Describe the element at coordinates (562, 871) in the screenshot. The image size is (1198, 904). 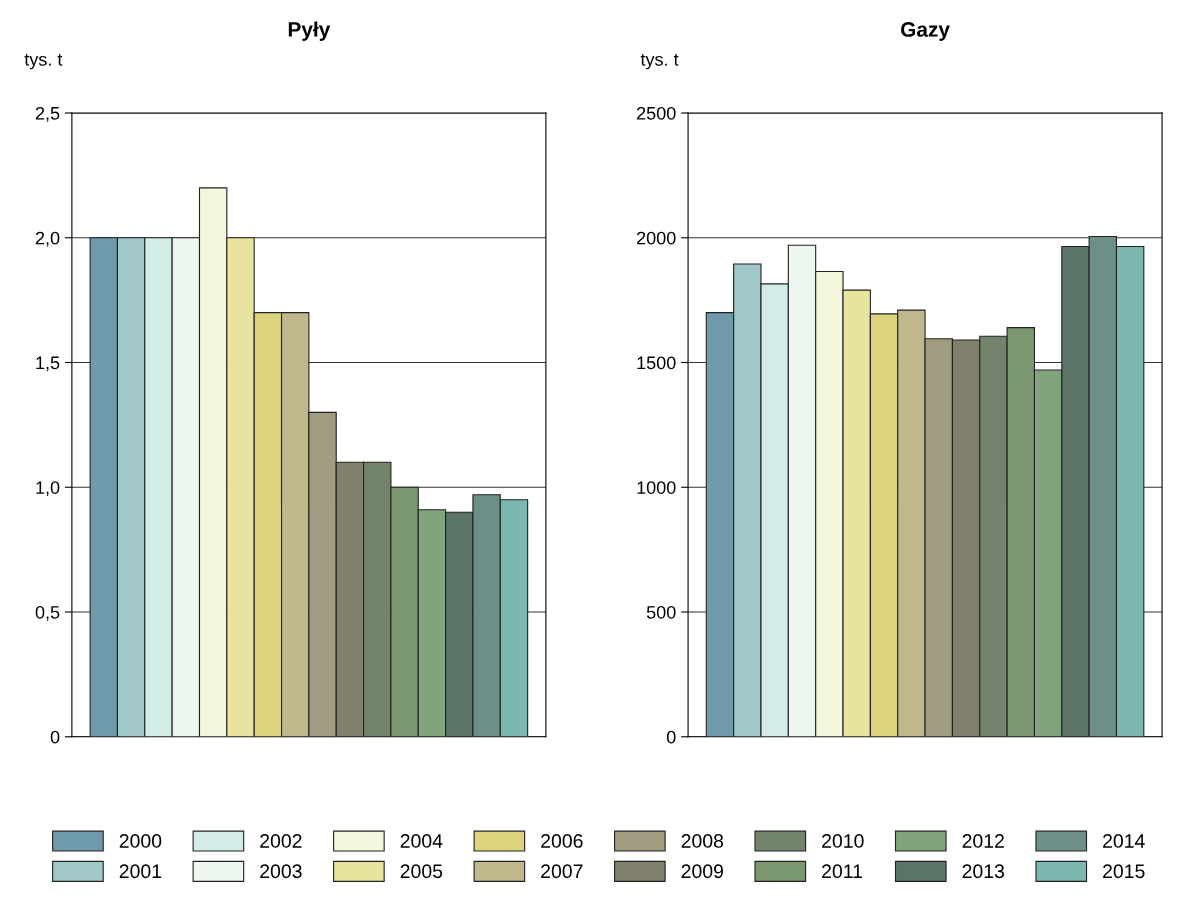
I see `legend-label: 2007` at that location.